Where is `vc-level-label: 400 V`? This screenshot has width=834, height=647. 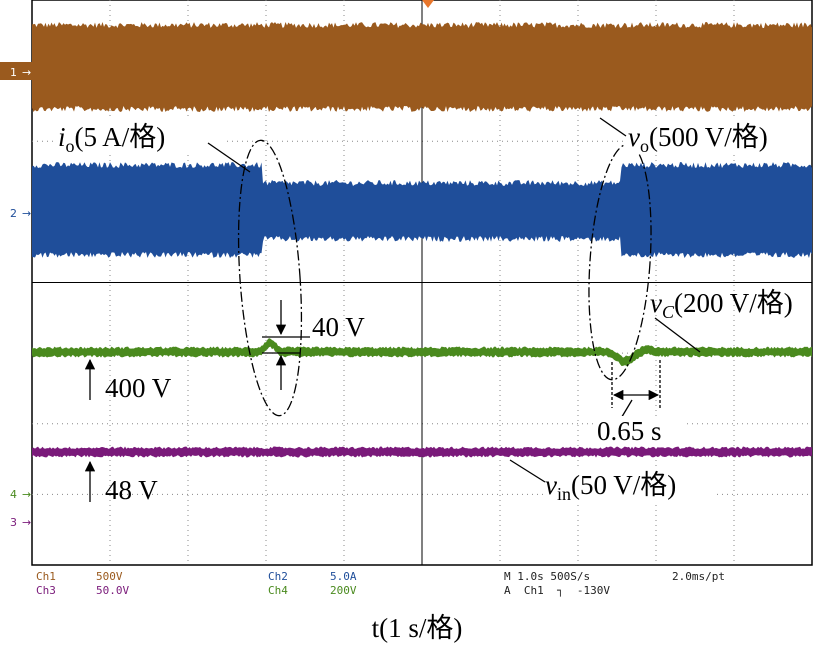
vc-level-label: 400 V is located at coordinates (138, 388).